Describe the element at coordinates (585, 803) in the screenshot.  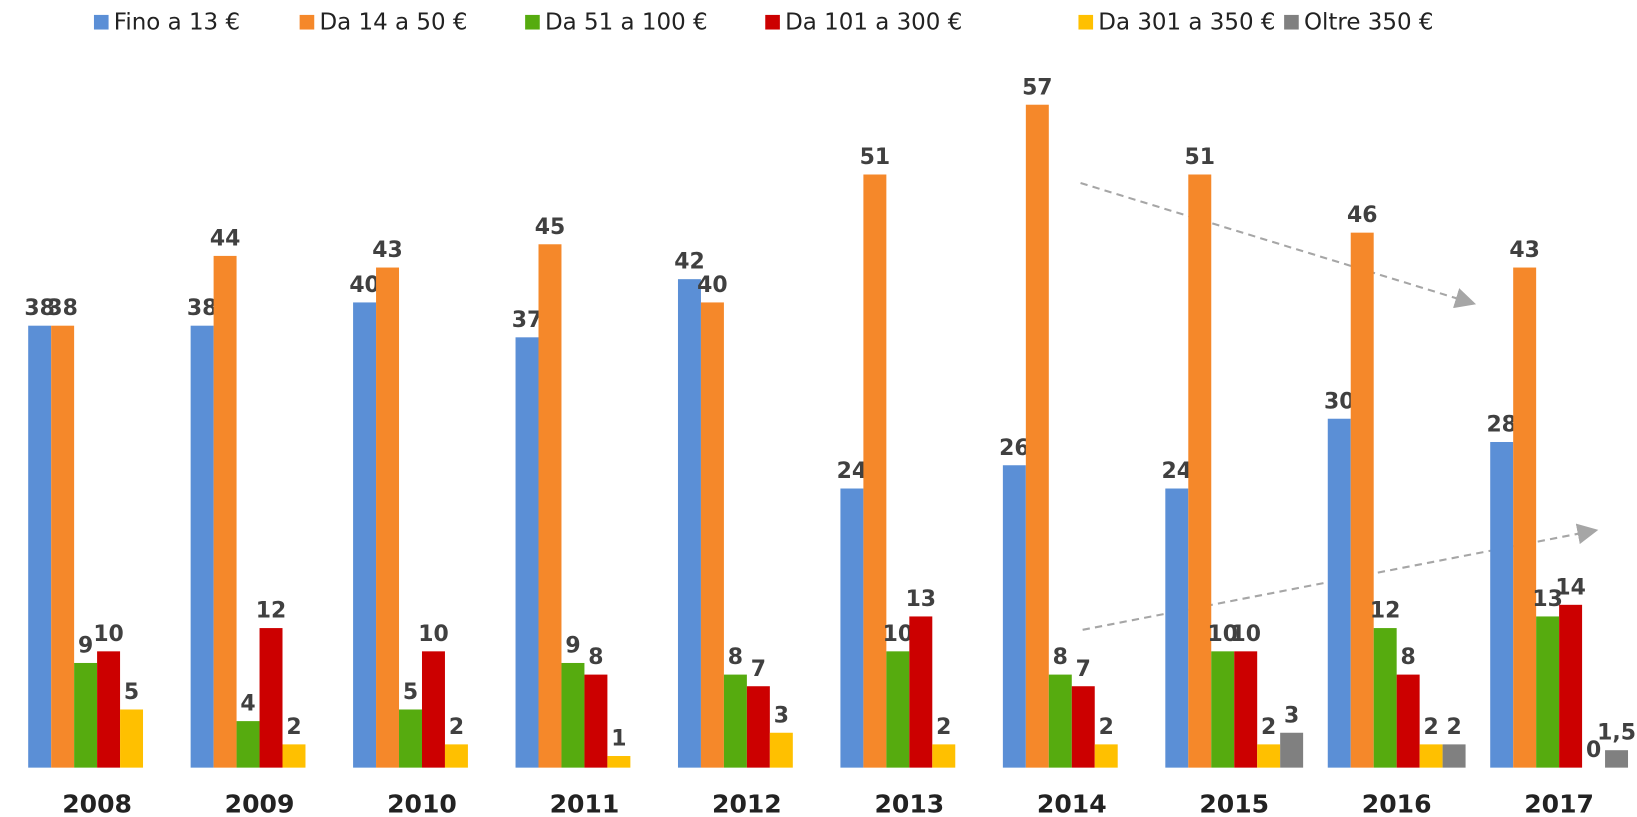
I see `x-tick-label: 2011` at that location.